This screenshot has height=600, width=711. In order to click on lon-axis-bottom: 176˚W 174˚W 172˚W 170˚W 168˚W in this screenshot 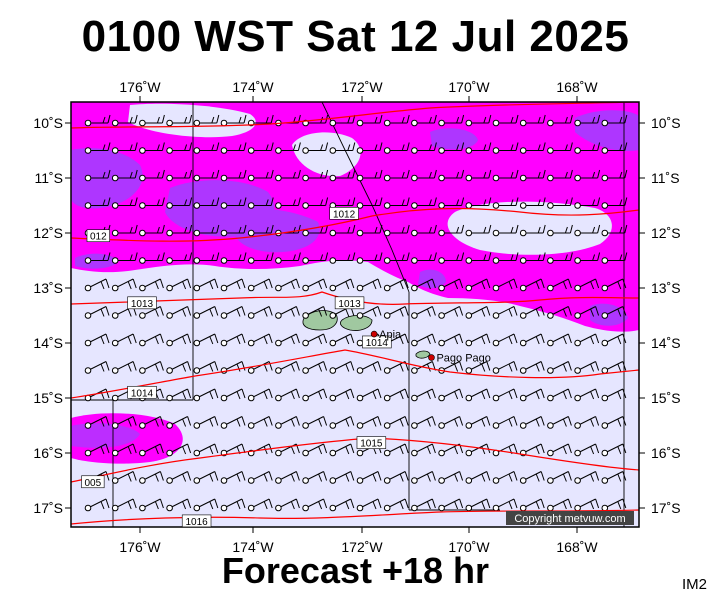, I will do `click(358, 547)`.